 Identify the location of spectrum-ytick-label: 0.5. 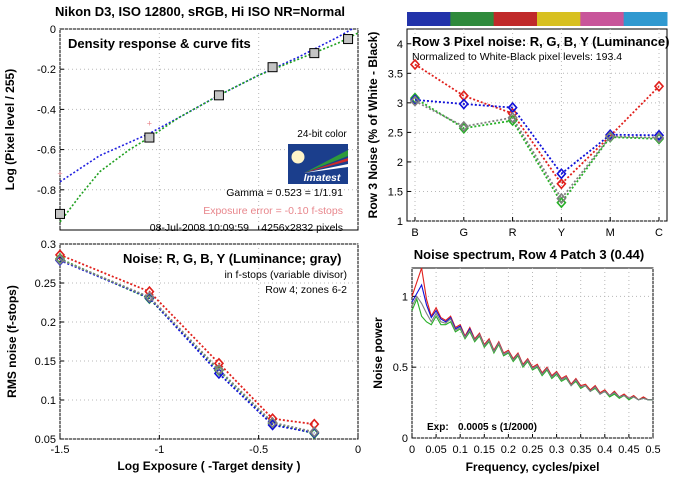
(400, 368).